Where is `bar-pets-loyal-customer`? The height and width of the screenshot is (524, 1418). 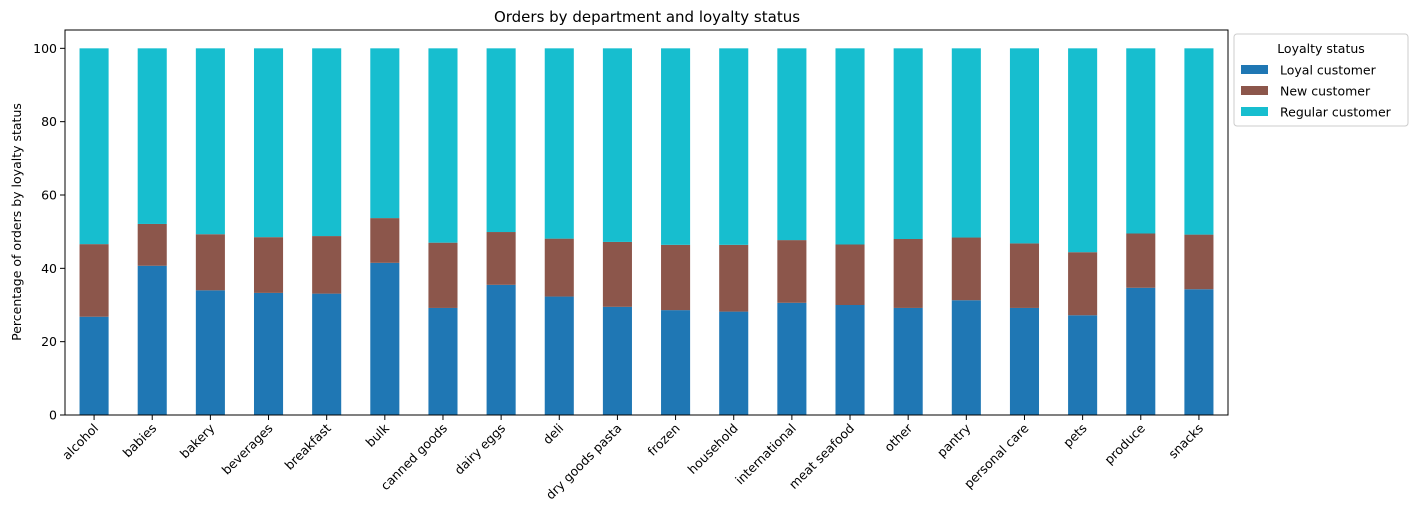 bar-pets-loyal-customer is located at coordinates (1083, 365).